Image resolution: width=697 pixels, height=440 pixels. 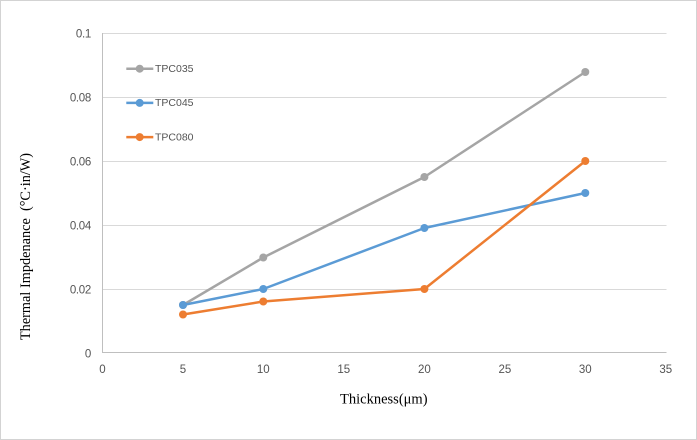 What do you see at coordinates (384, 400) in the screenshot?
I see `svg-text: Thickness(μm)` at bounding box center [384, 400].